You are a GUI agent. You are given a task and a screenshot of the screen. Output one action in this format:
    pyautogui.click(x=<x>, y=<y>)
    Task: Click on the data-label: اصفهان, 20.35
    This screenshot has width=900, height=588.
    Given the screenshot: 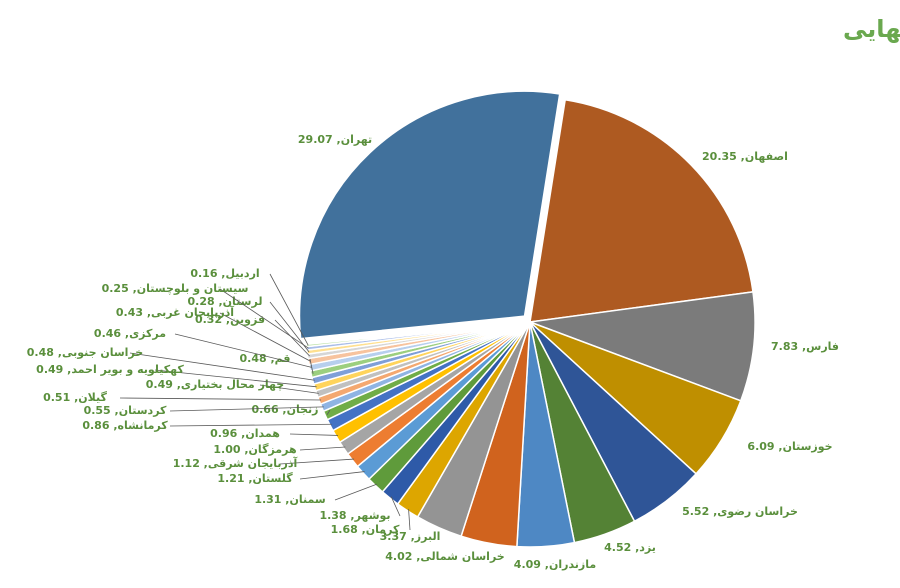 What is the action you would take?
    pyautogui.click(x=745, y=156)
    